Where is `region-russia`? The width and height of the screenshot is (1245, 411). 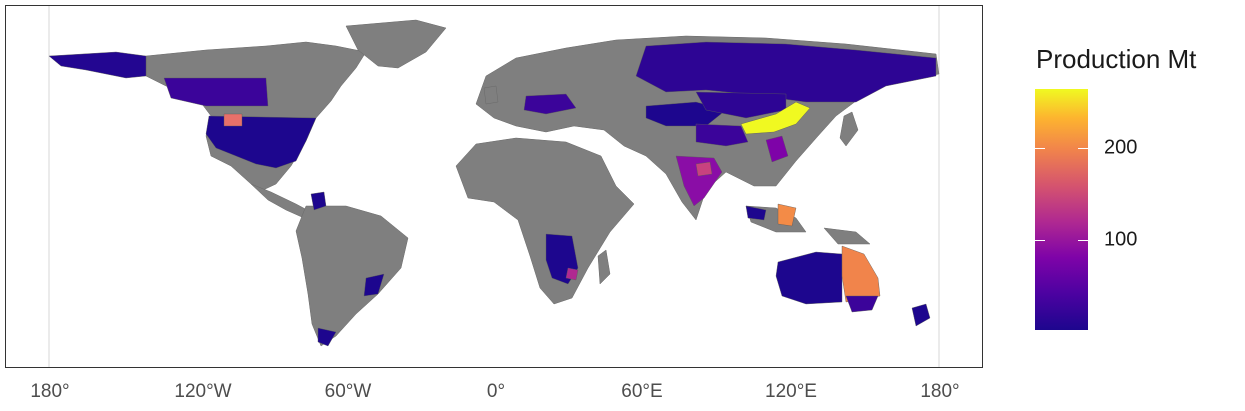 region-russia is located at coordinates (786, 72).